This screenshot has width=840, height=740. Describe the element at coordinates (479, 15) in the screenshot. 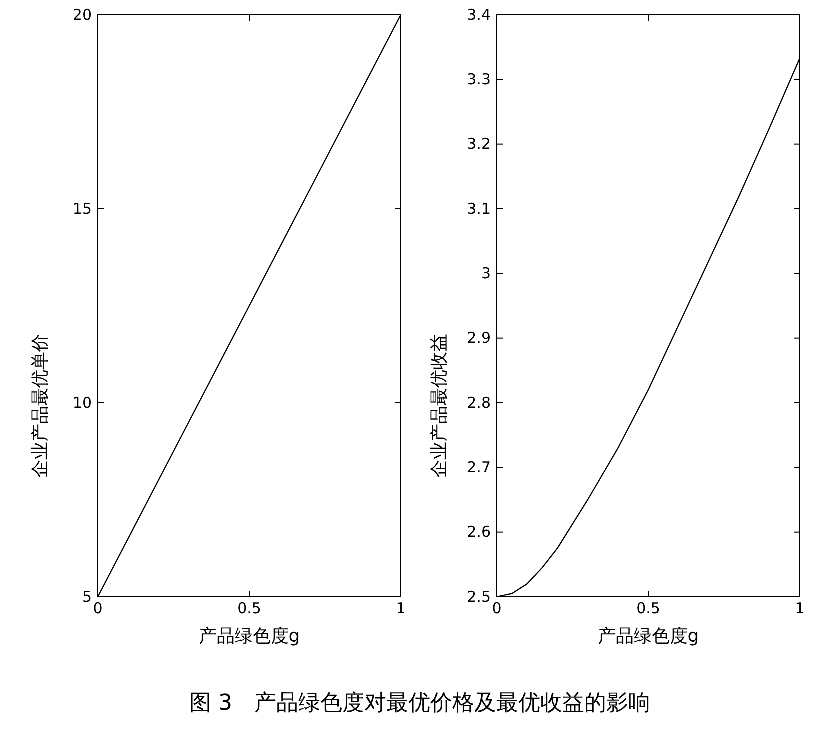

I see `y-tick-label: 3.4` at that location.